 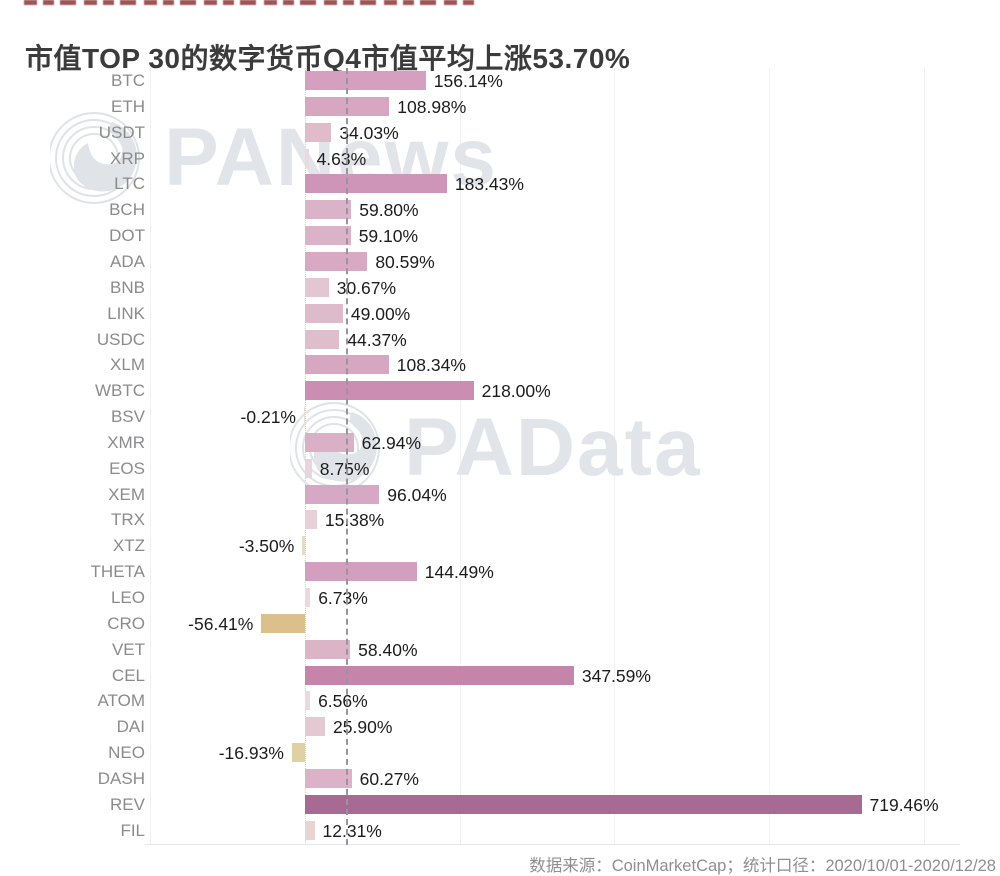 I want to click on category-label: BCH, so click(x=127, y=210).